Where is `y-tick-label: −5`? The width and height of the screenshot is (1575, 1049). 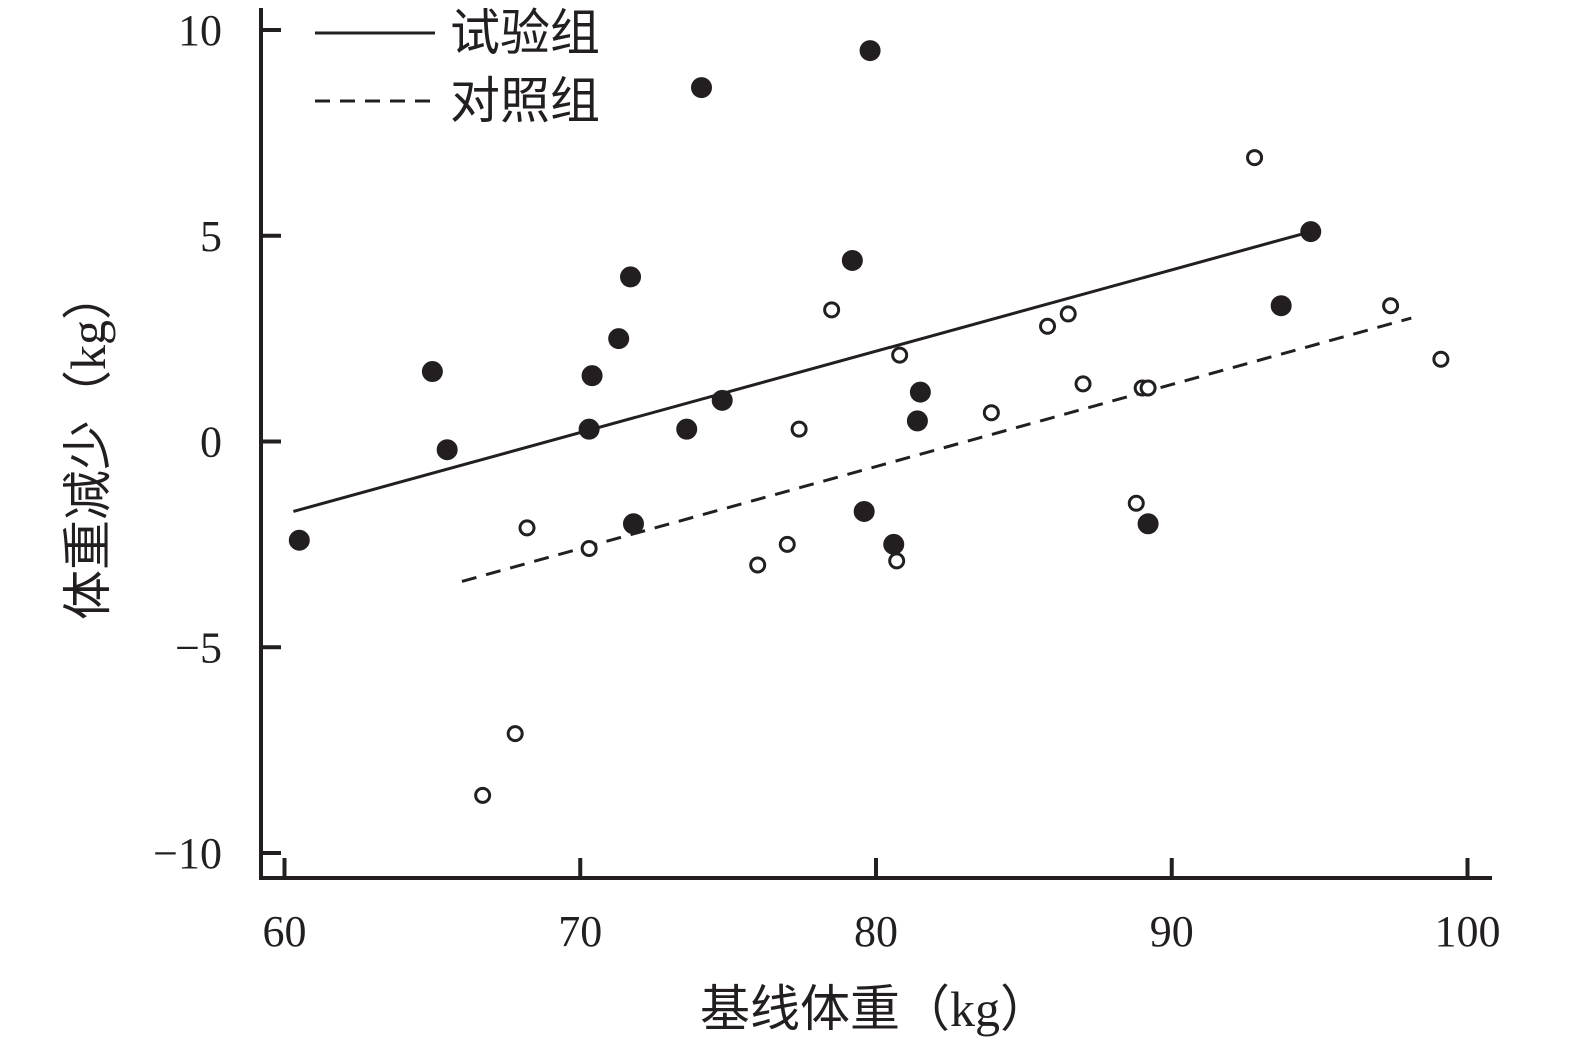 y-tick-label: −5 is located at coordinates (198, 647).